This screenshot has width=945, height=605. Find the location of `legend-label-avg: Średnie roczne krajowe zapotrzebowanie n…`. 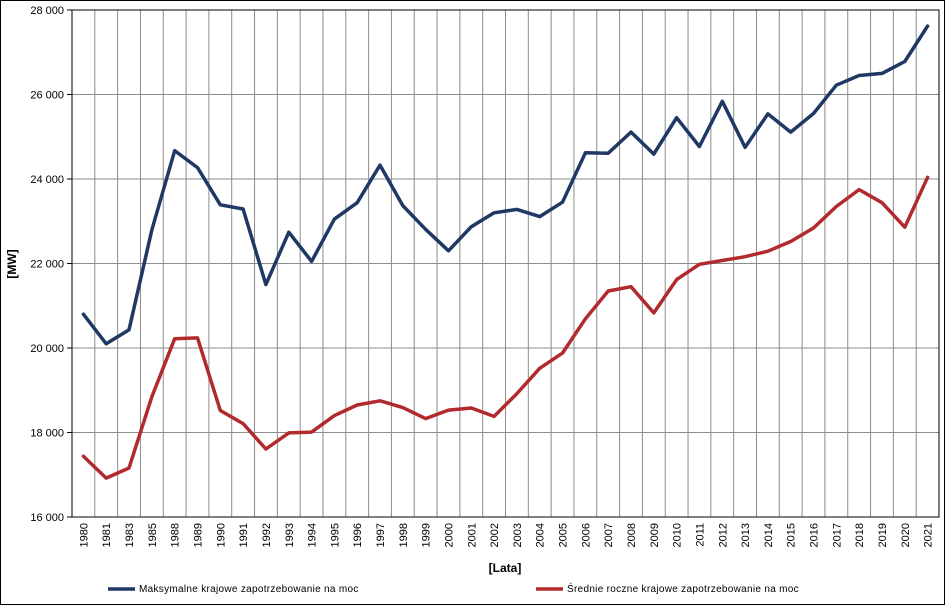

legend-label-avg: Średnie roczne krajowe zapotrzebowanie n… is located at coordinates (683, 588).